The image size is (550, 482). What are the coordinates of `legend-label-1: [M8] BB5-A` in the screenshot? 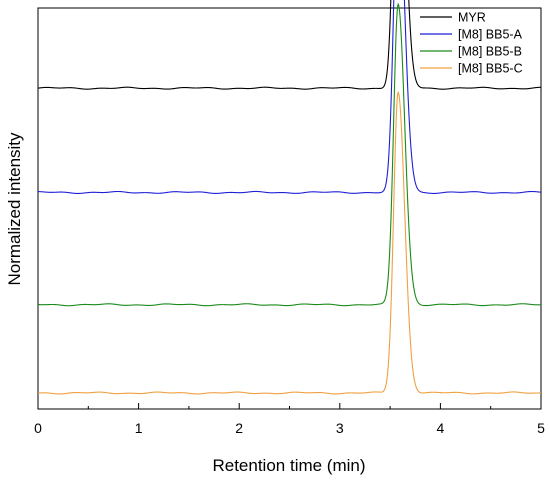 It's located at (490, 35).